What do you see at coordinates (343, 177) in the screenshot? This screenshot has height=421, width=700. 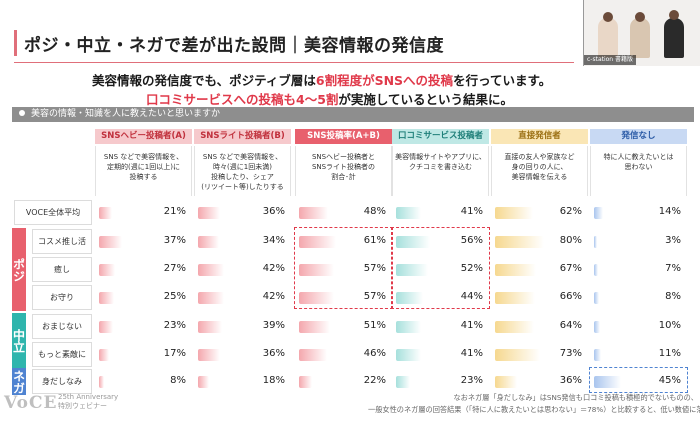 I see `column-description-line: 割合･計` at bounding box center [343, 177].